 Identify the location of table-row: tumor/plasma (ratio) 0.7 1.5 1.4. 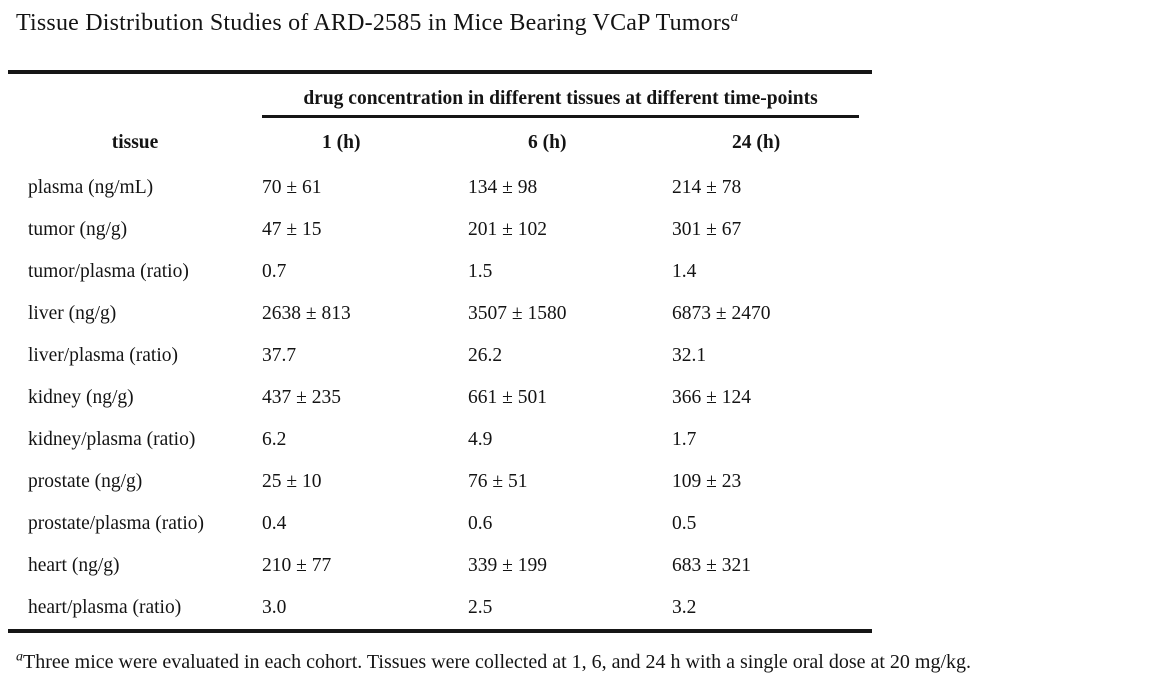
(440, 272).